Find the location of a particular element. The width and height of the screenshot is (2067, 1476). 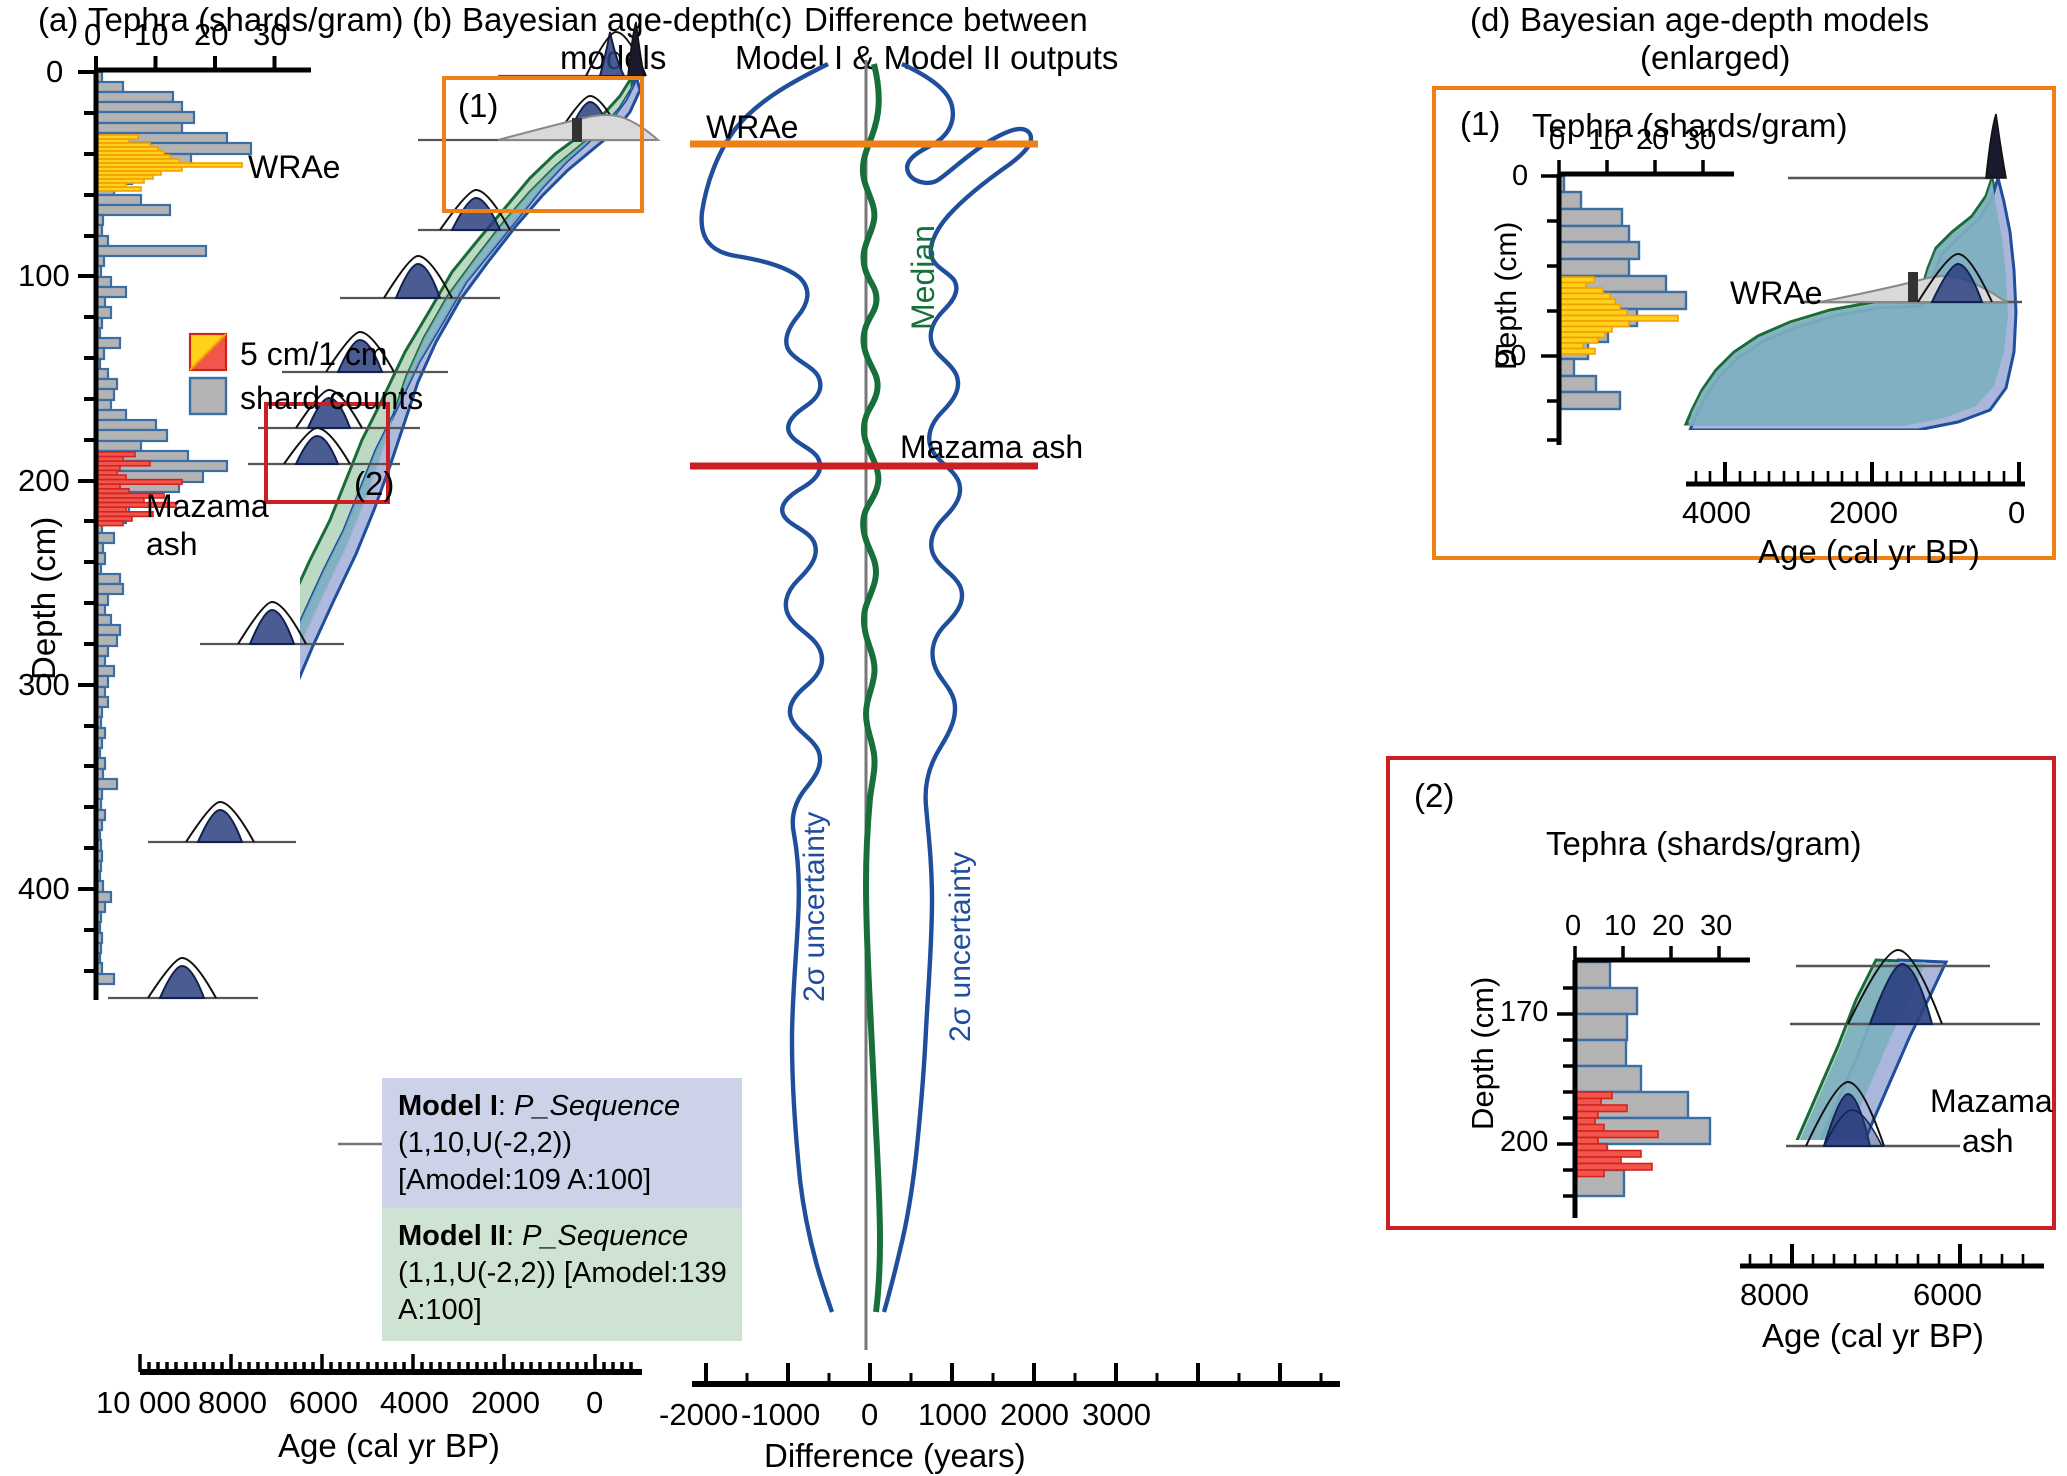

panel-b-title-line1: Bayesian age-depth is located at coordinates (609, 19).